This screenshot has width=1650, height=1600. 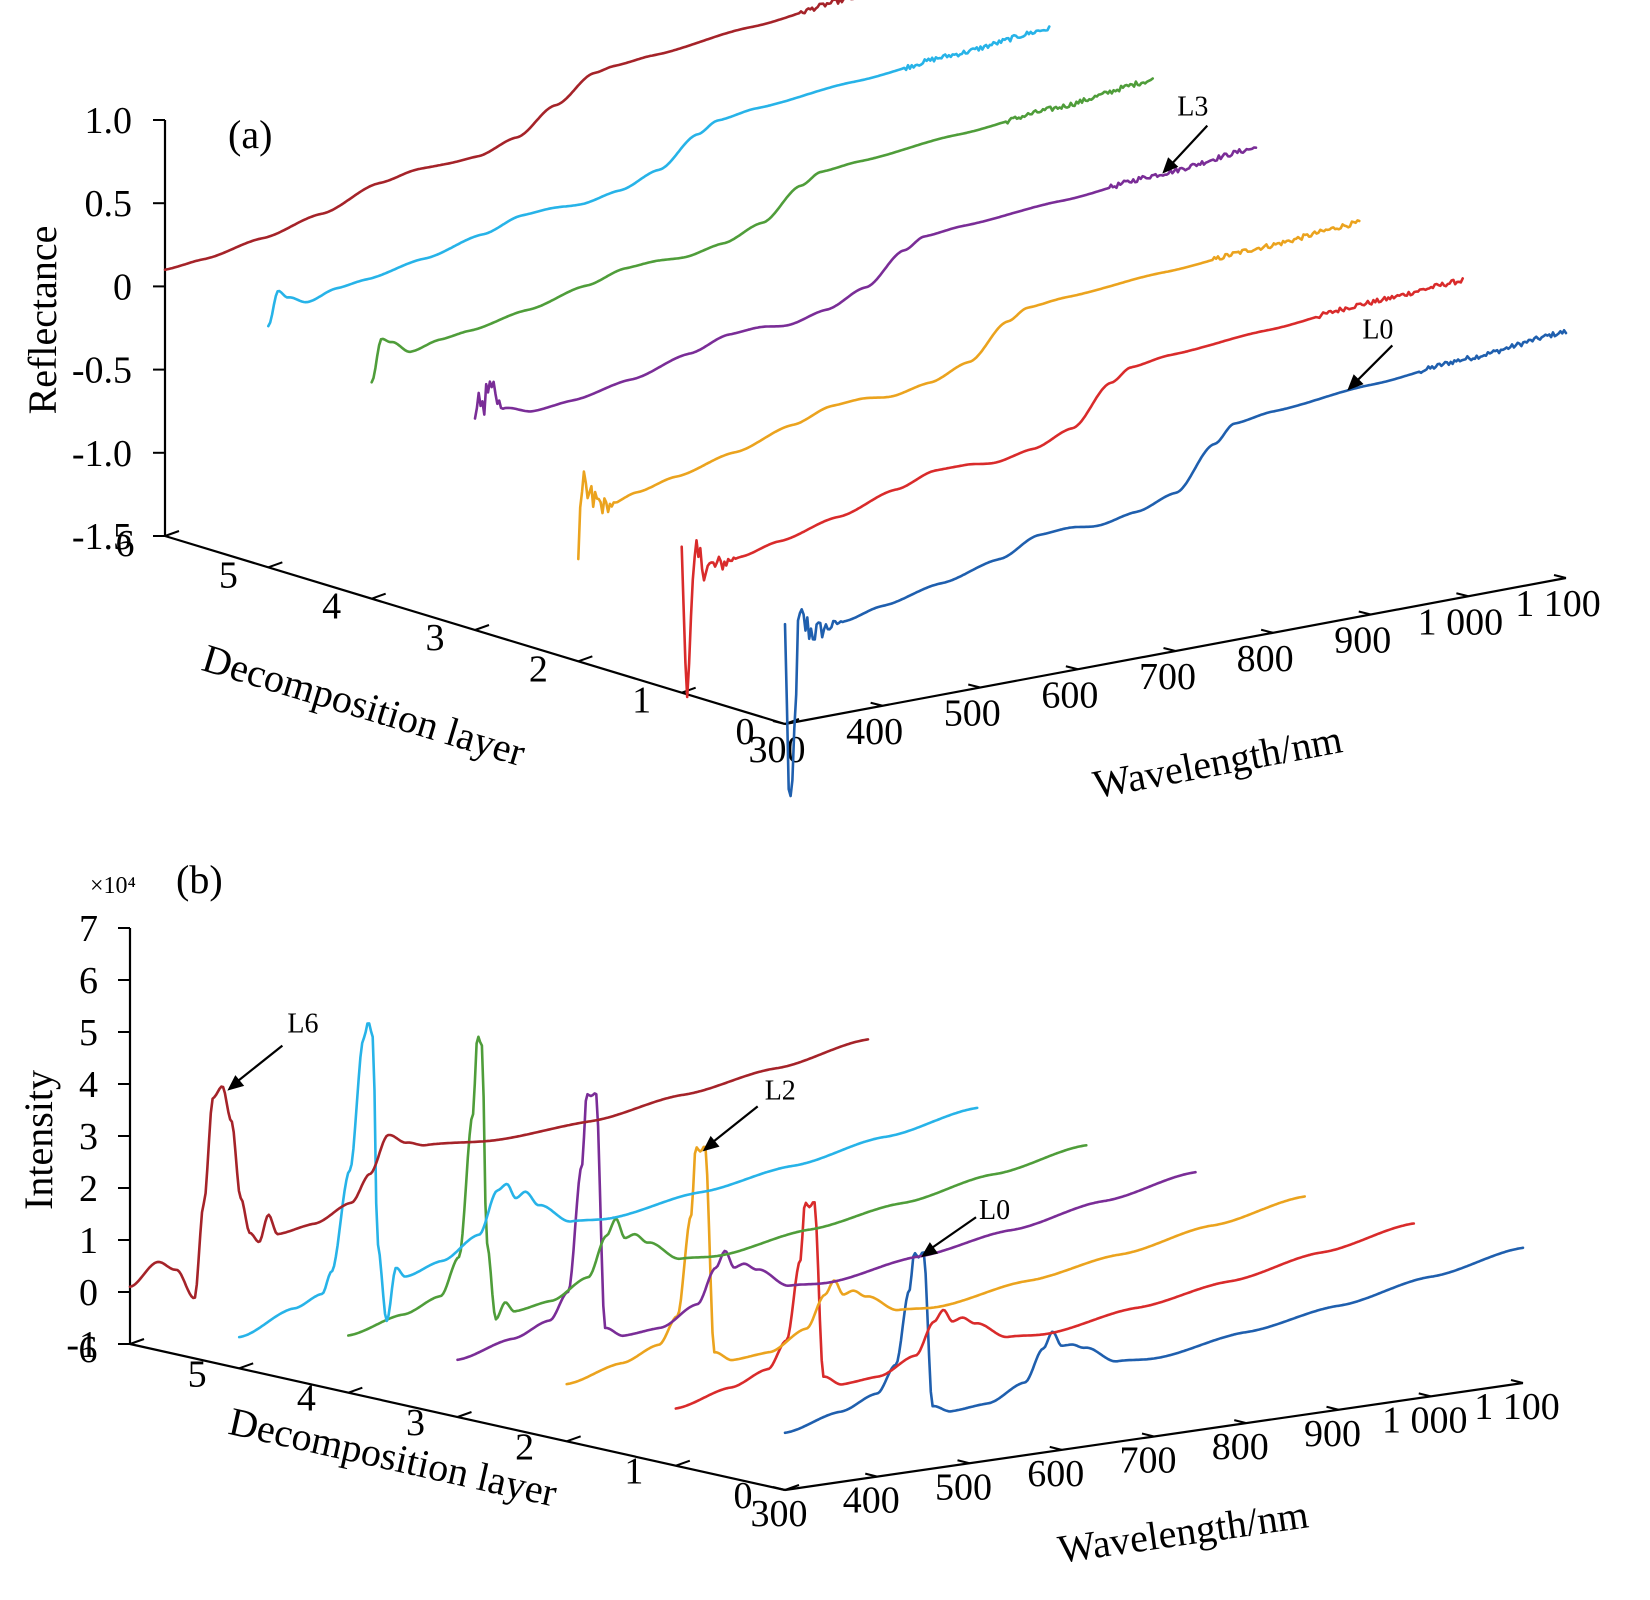 What do you see at coordinates (118, 329) in the screenshot?
I see `panel-a-y-ticks: 1.0 0.5 0 -0.5 -1.0 -1.5` at bounding box center [118, 329].